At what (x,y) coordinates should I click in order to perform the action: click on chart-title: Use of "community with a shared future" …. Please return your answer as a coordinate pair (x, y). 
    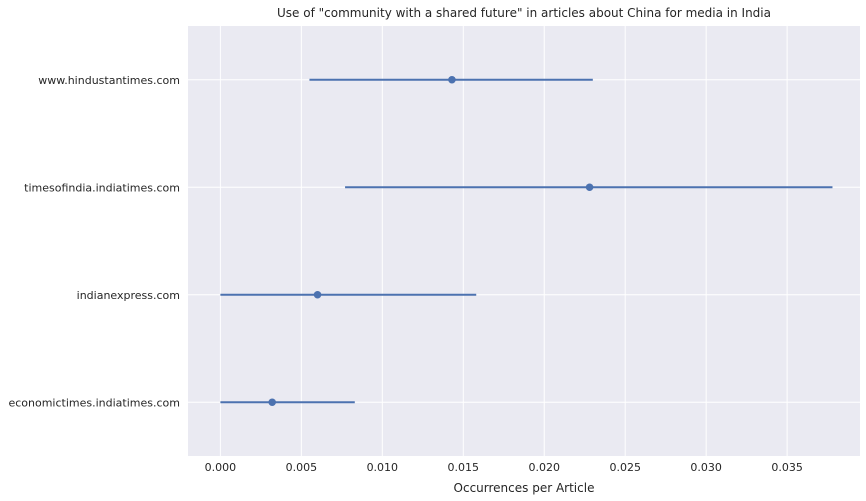
    Looking at the image, I should click on (524, 13).